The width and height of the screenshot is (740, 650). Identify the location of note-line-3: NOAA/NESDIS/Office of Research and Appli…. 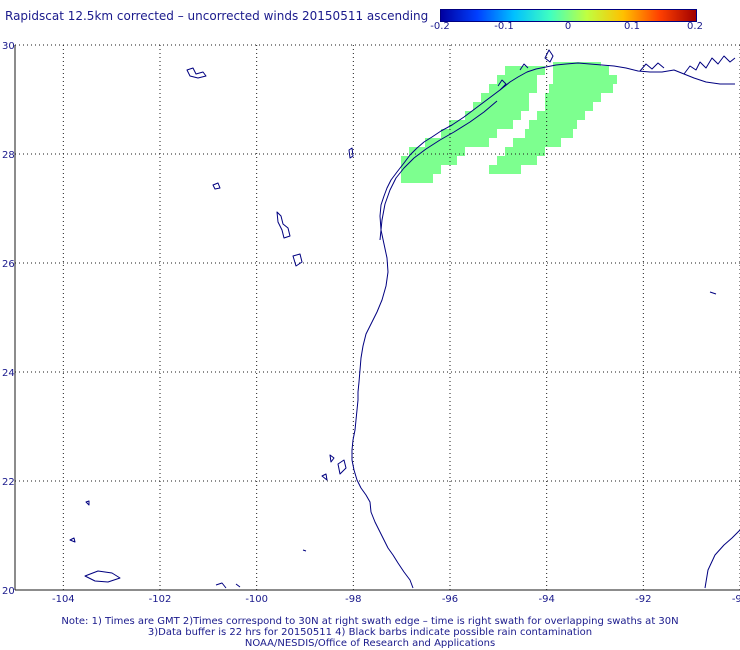
(370, 643).